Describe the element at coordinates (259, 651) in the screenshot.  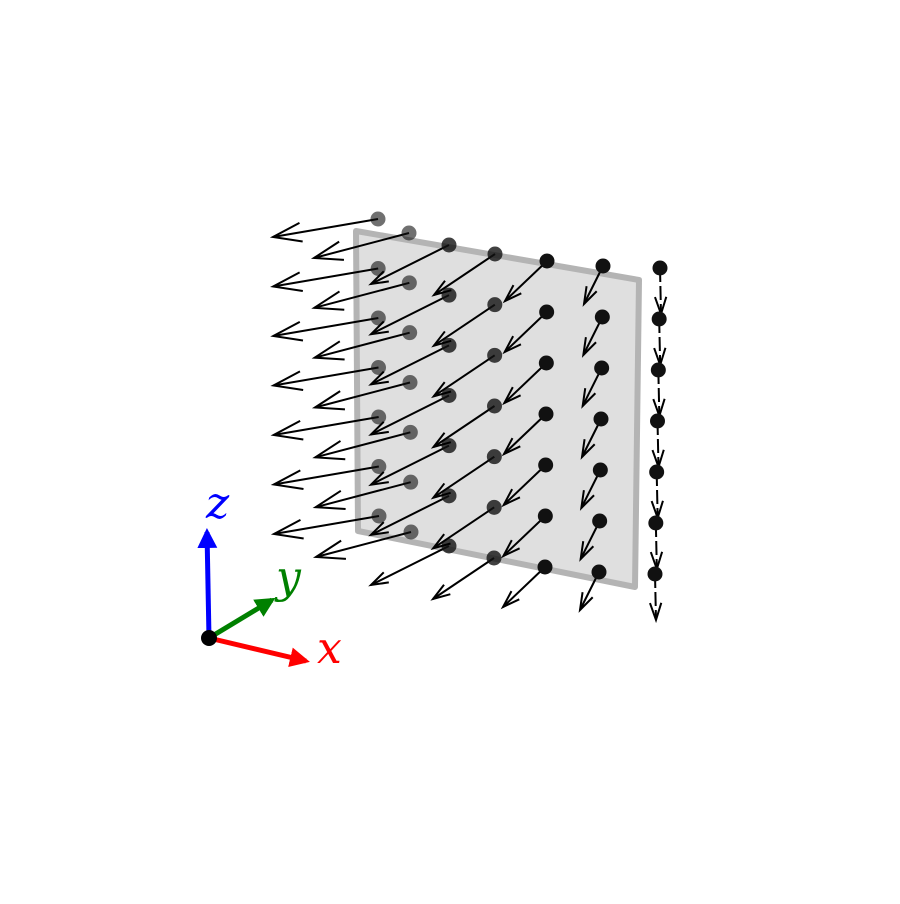
I see `x-axis-arrow` at that location.